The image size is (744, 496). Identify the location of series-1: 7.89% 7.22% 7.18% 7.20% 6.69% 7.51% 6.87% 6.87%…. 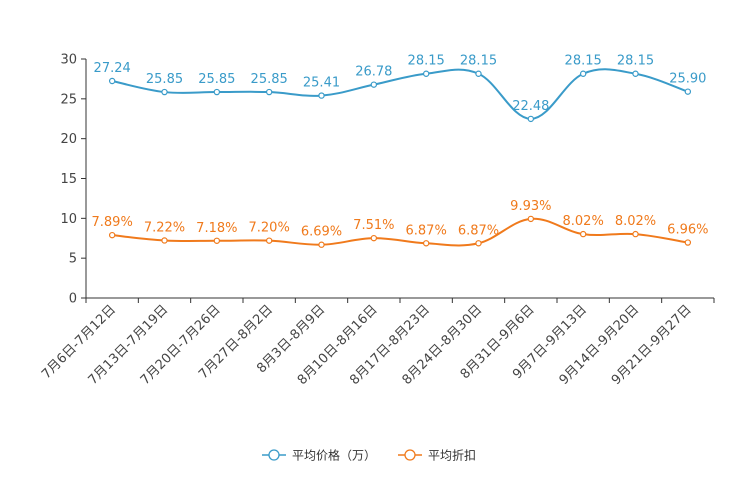
(400, 223).